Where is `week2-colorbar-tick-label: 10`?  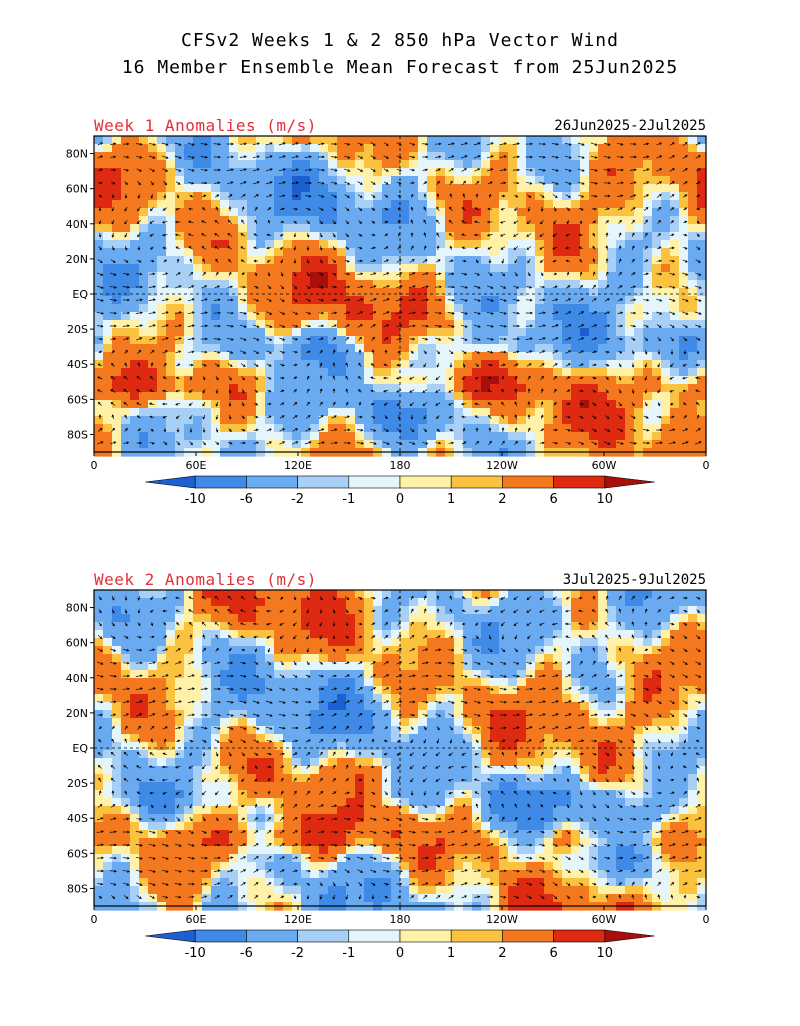
week2-colorbar-tick-label: 10 is located at coordinates (605, 953).